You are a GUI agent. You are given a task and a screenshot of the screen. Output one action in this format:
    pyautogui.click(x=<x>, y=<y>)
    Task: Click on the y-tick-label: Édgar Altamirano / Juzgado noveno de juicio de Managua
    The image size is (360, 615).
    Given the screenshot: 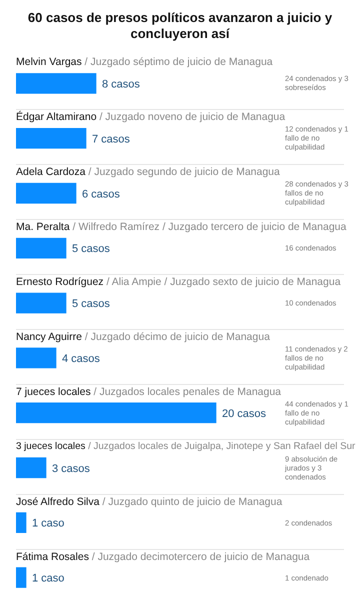 What is the action you would take?
    pyautogui.click(x=151, y=117)
    